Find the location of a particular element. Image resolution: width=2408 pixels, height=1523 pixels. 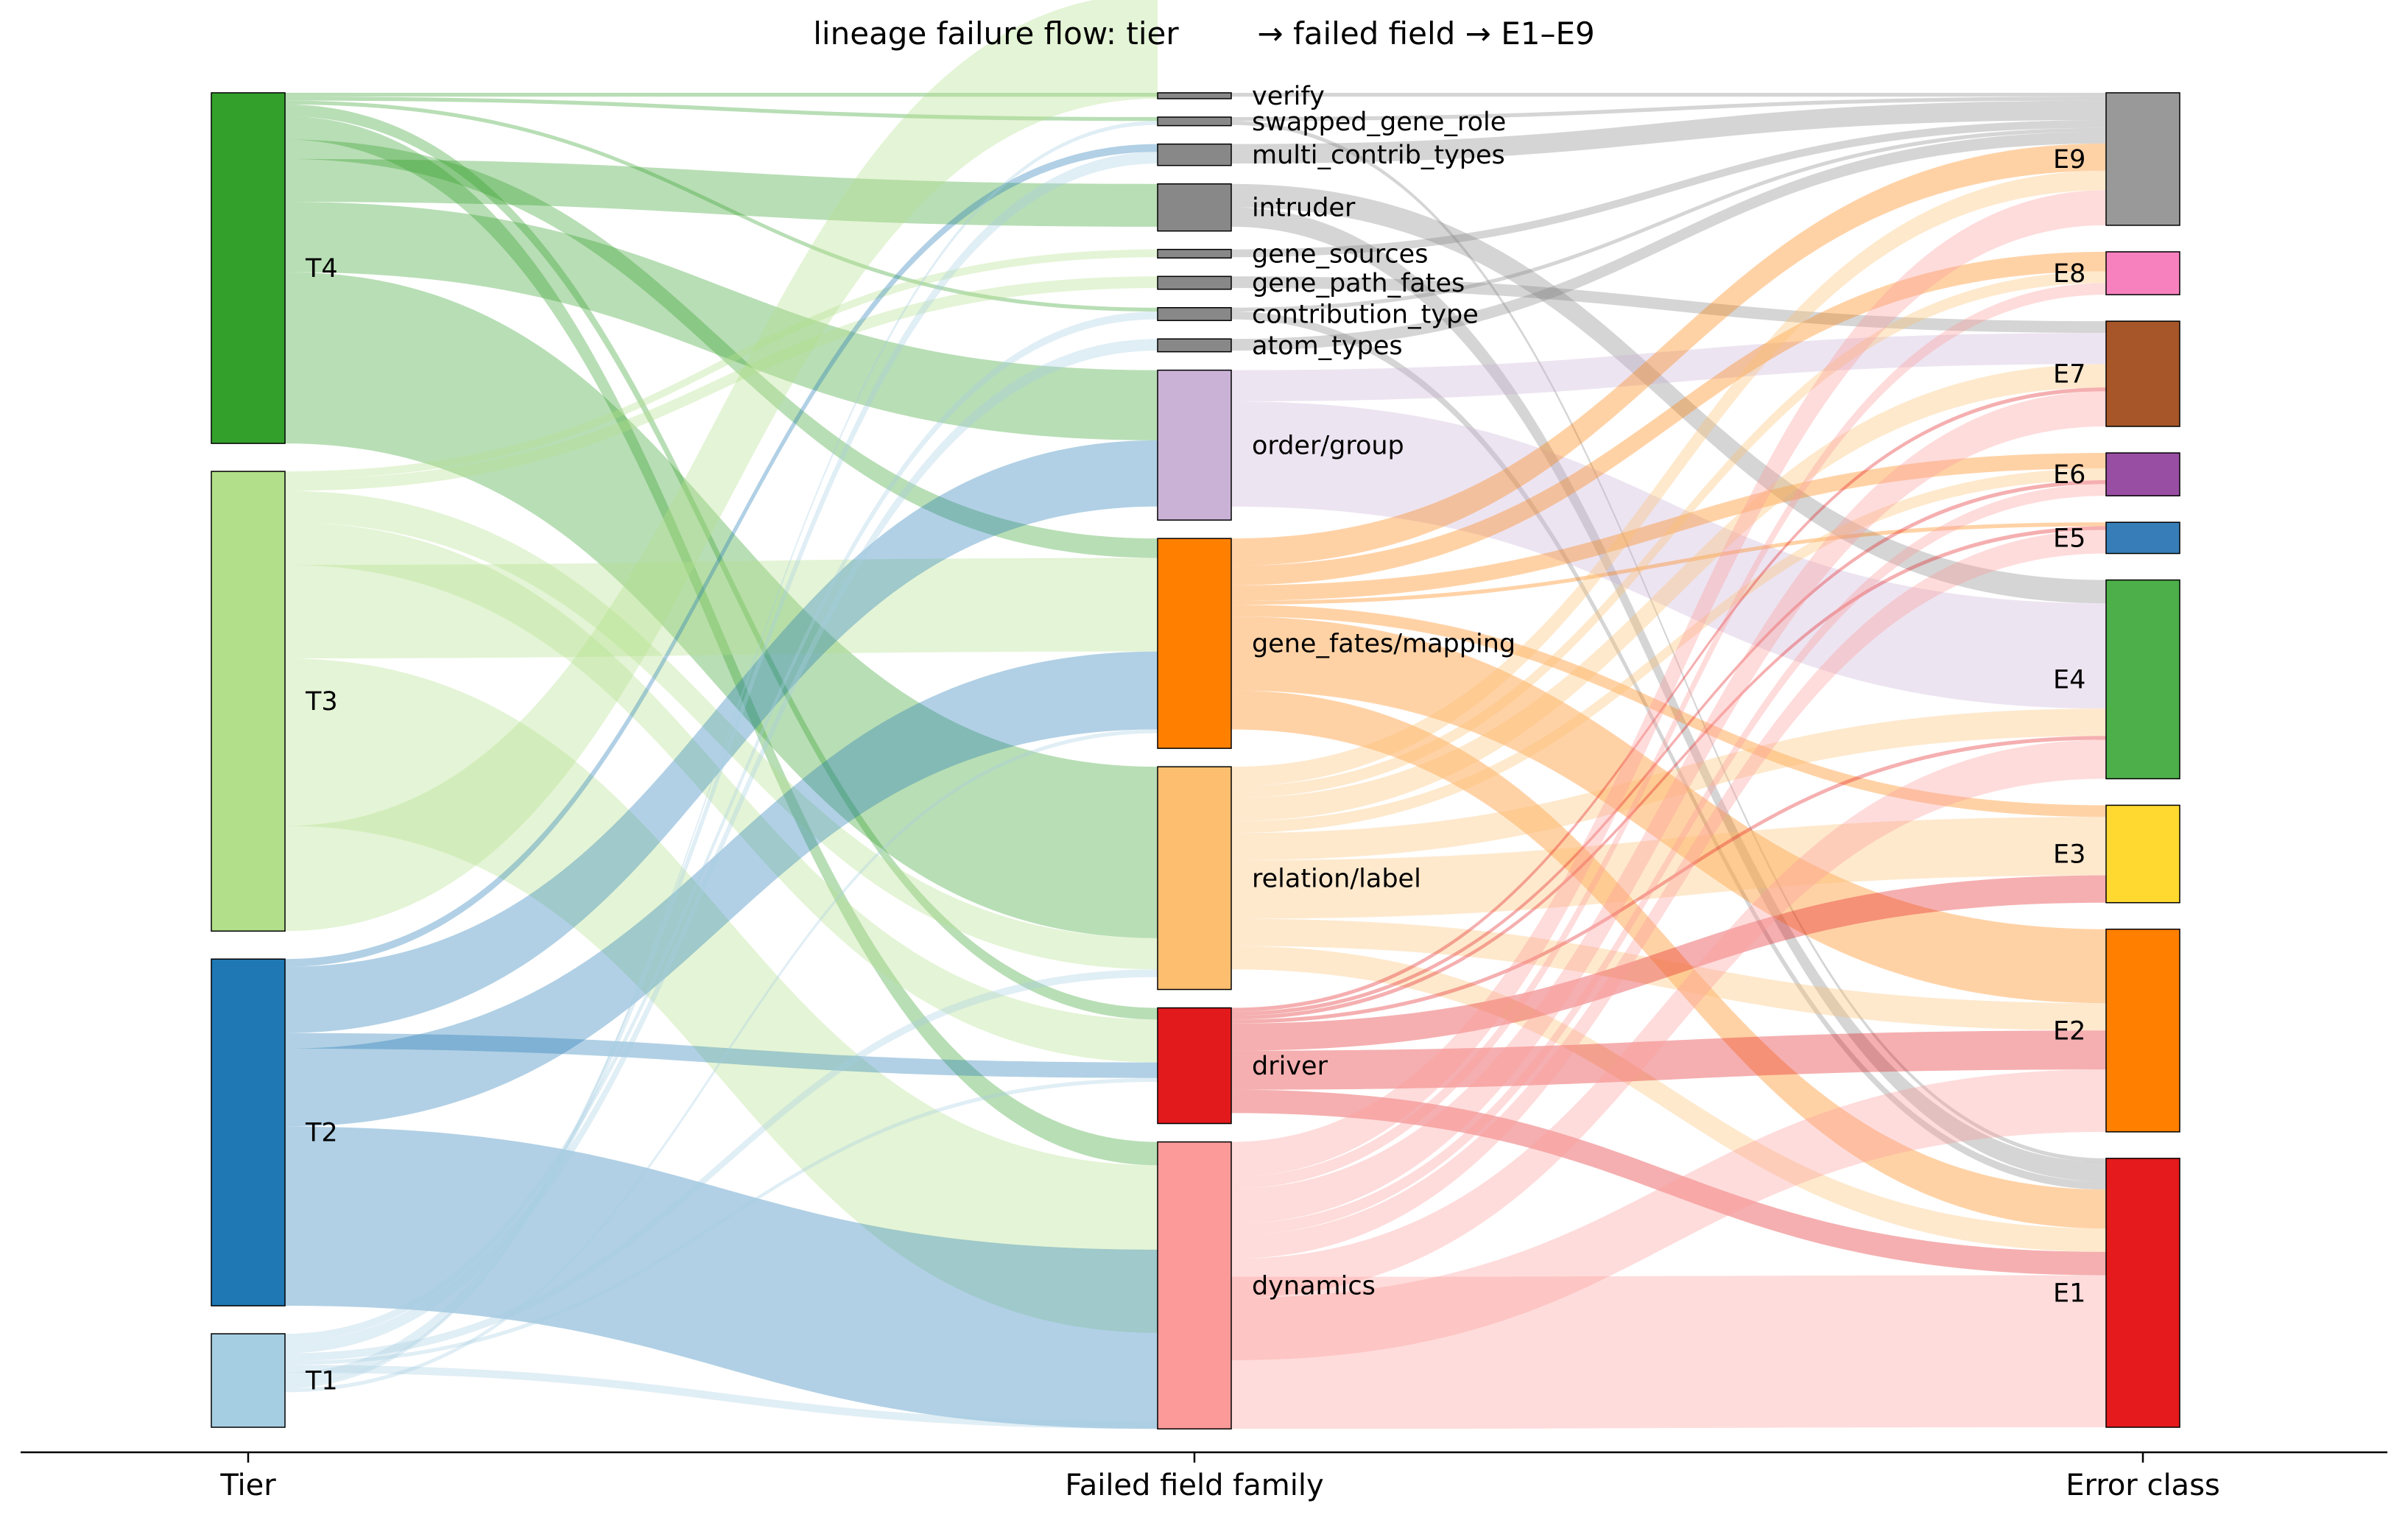

node-label-E3: E3 is located at coordinates (2069, 855).